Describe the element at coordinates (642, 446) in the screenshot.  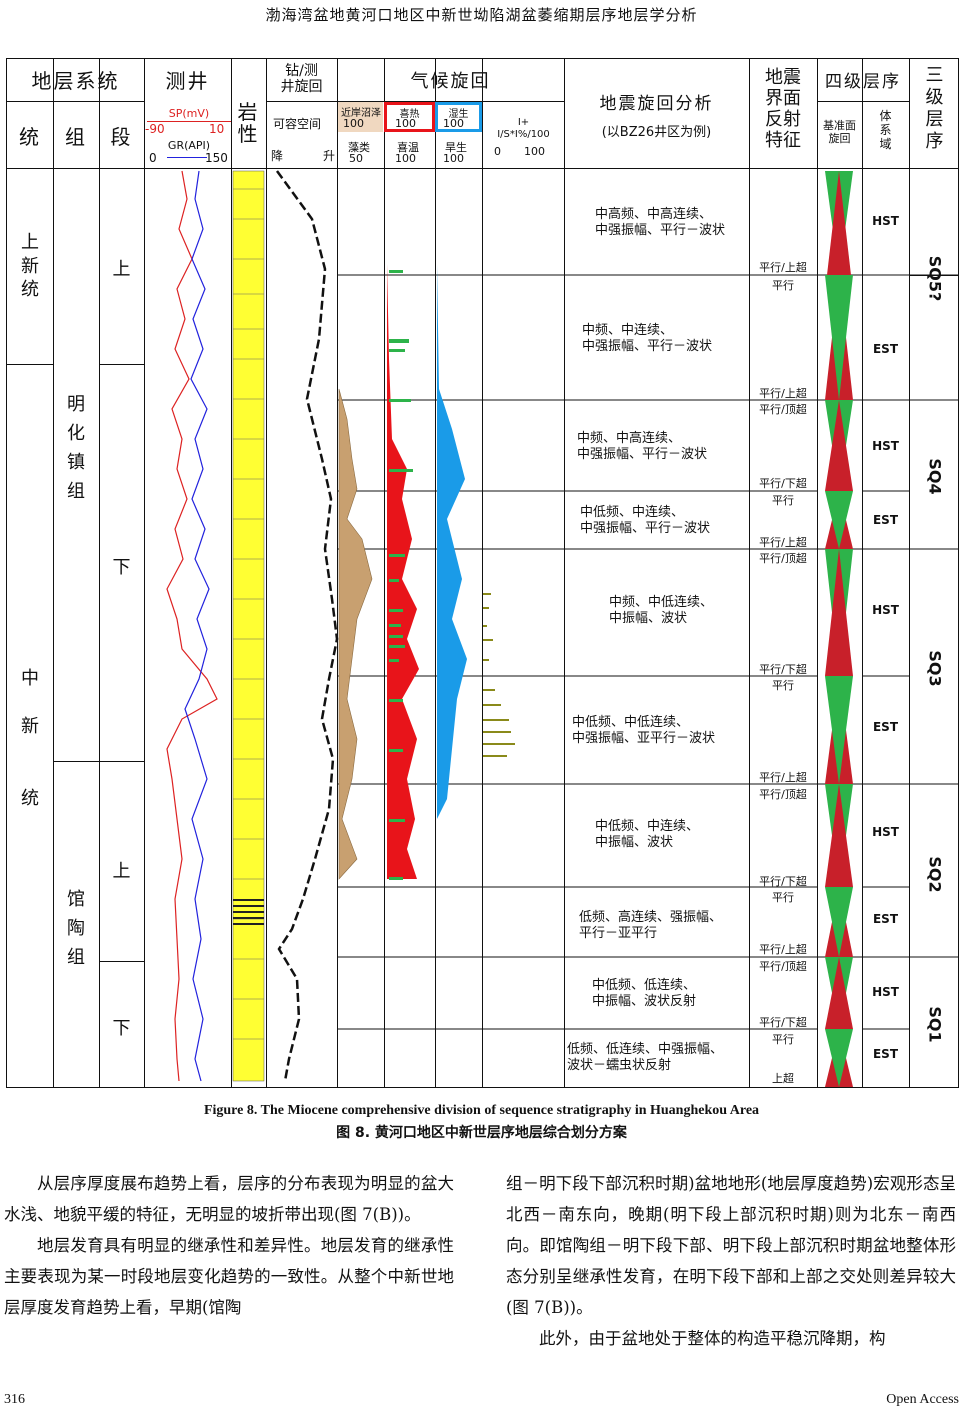
I see `seismic-row-3: 中频、中高连续、 中强振幅、平行－波状` at that location.